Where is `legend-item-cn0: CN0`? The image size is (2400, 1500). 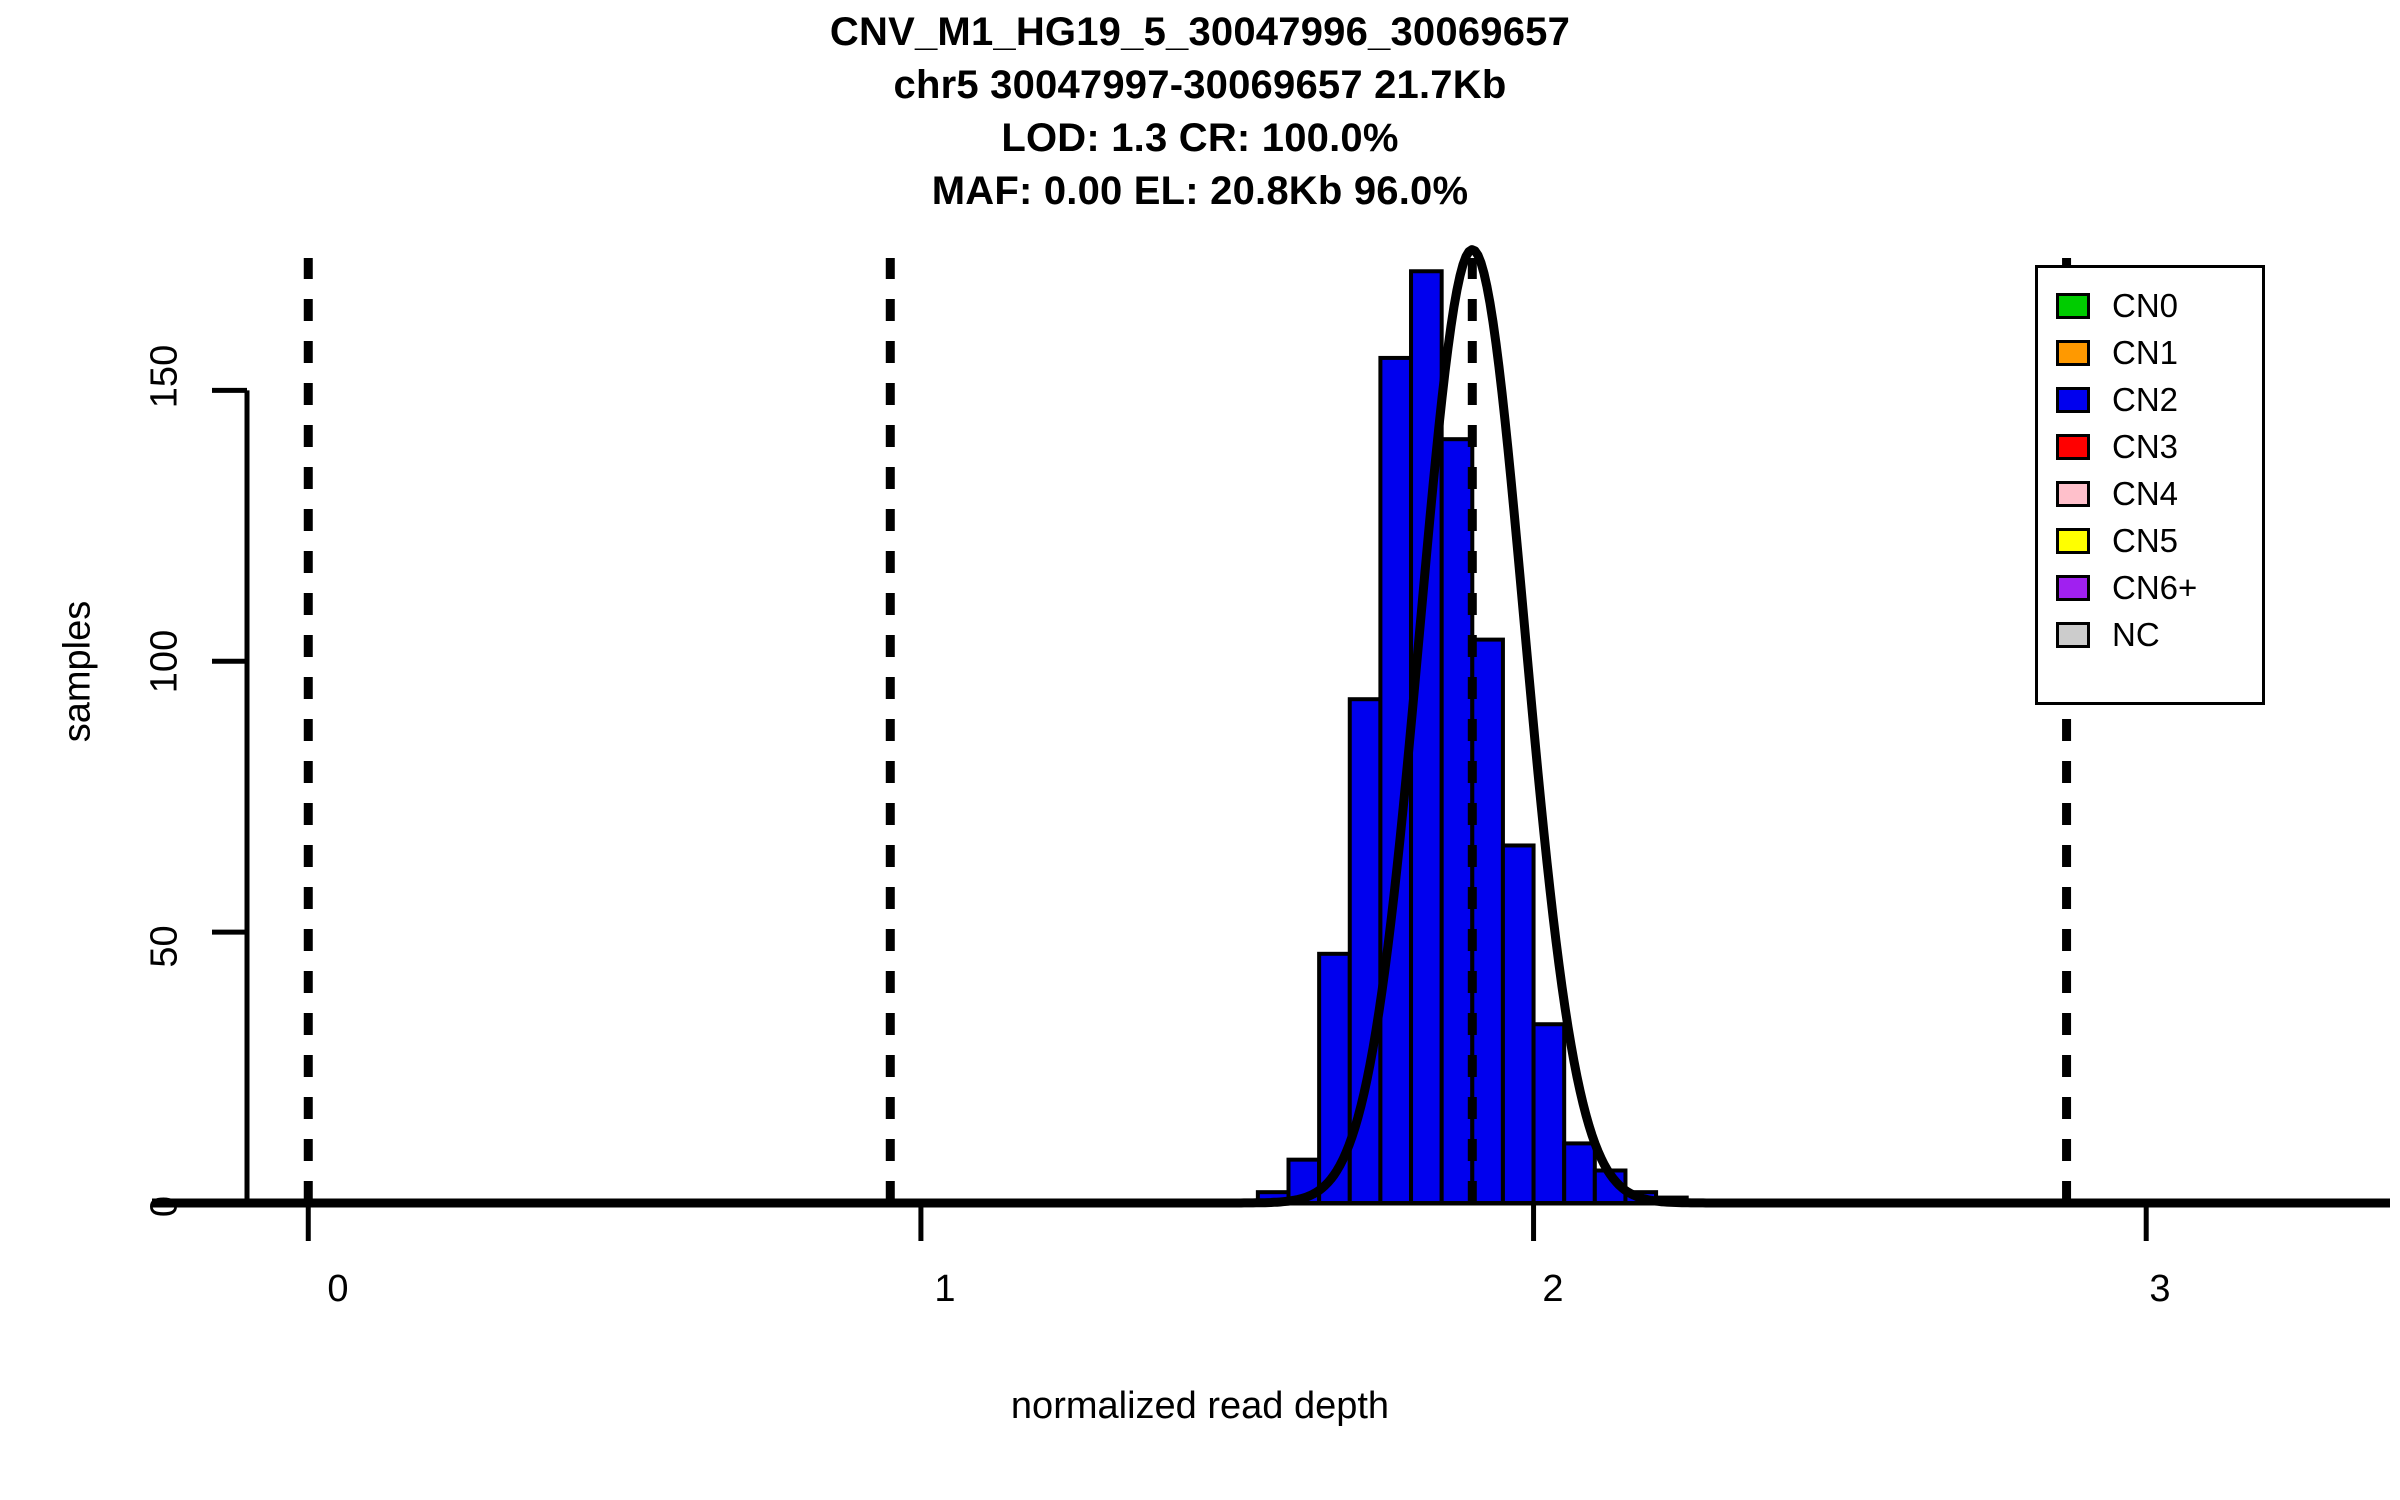
legend-item-cn0: CN0 is located at coordinates (2150, 305).